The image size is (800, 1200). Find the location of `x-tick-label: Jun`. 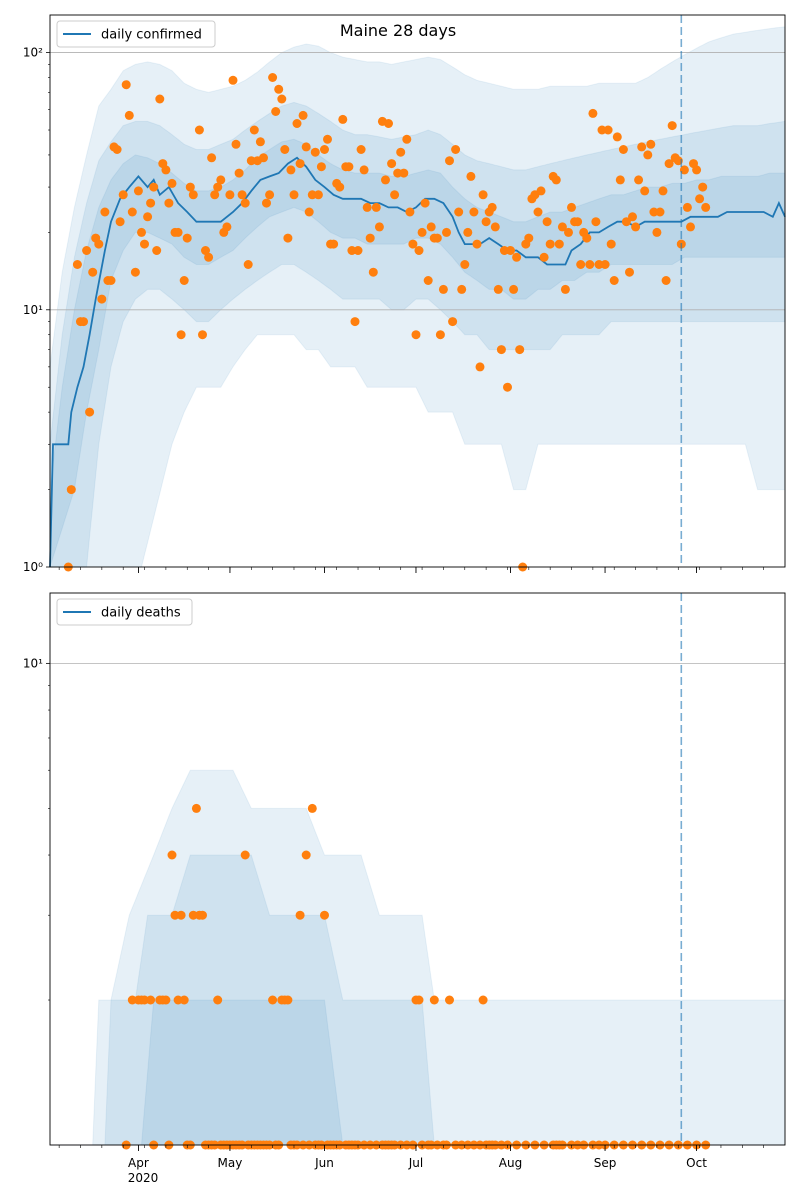

x-tick-label: Jun is located at coordinates (324, 1163).